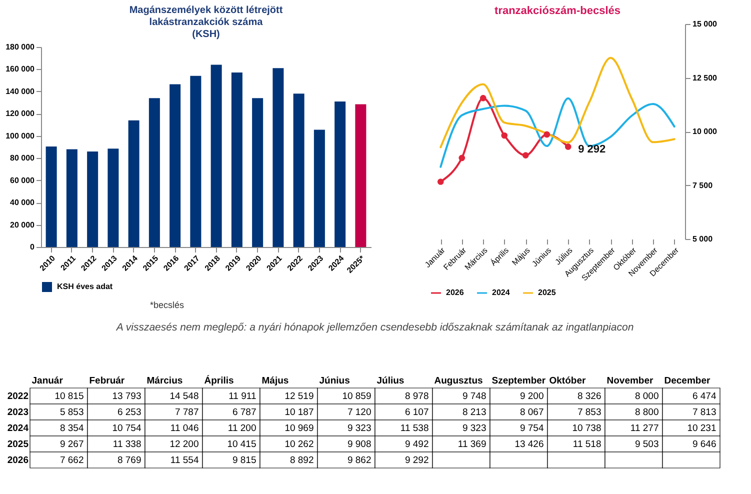 This screenshot has width=751, height=494. What do you see at coordinates (357, 396) in the screenshot?
I see `data-label: 10 859` at bounding box center [357, 396].